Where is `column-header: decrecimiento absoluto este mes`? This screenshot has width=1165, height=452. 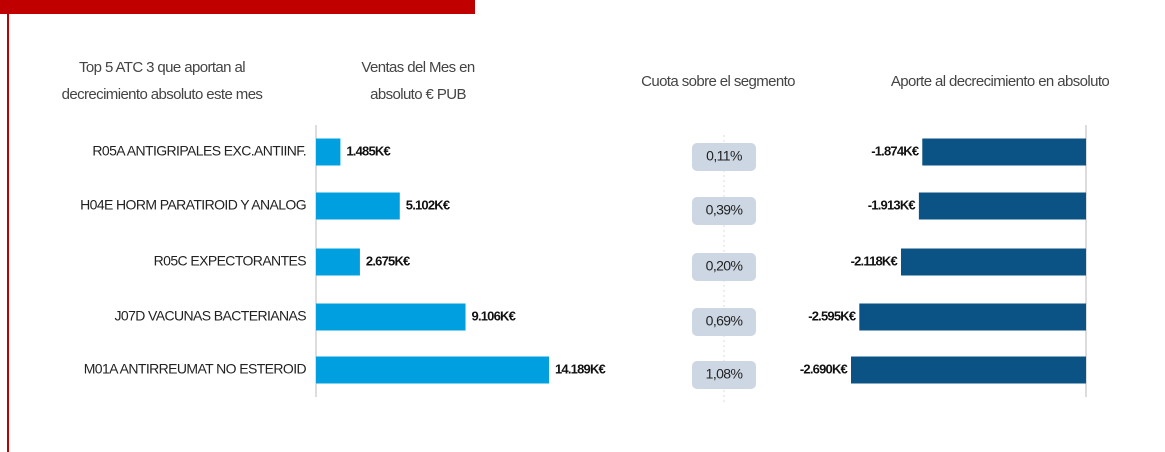
column-header: decrecimiento absoluto este mes is located at coordinates (162, 94).